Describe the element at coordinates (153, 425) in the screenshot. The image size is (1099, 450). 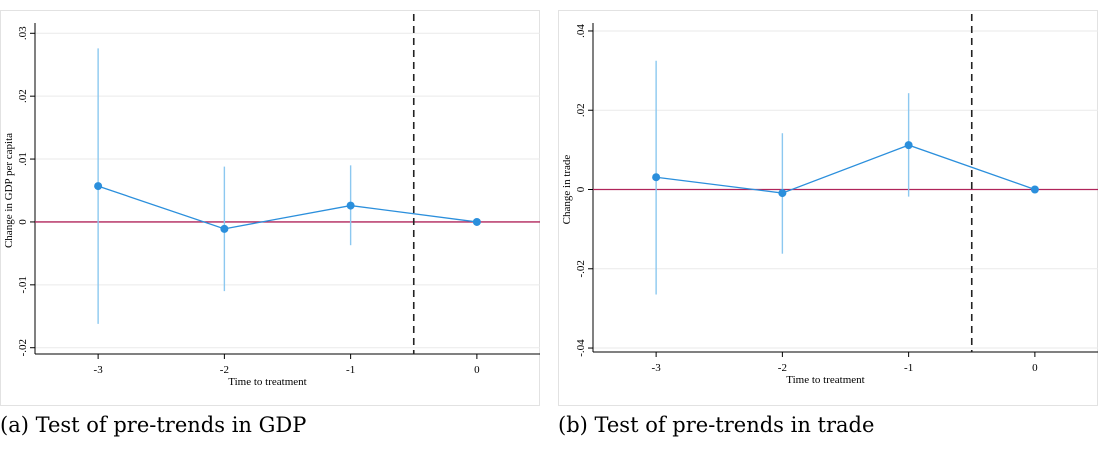
I see `caption-gdp: (a) Test of pre-trends in GDP` at that location.